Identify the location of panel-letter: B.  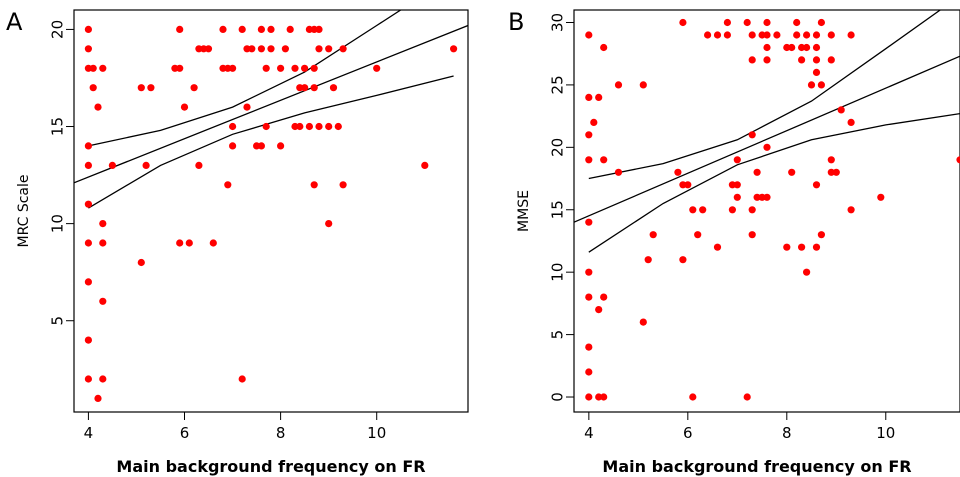
(516, 22).